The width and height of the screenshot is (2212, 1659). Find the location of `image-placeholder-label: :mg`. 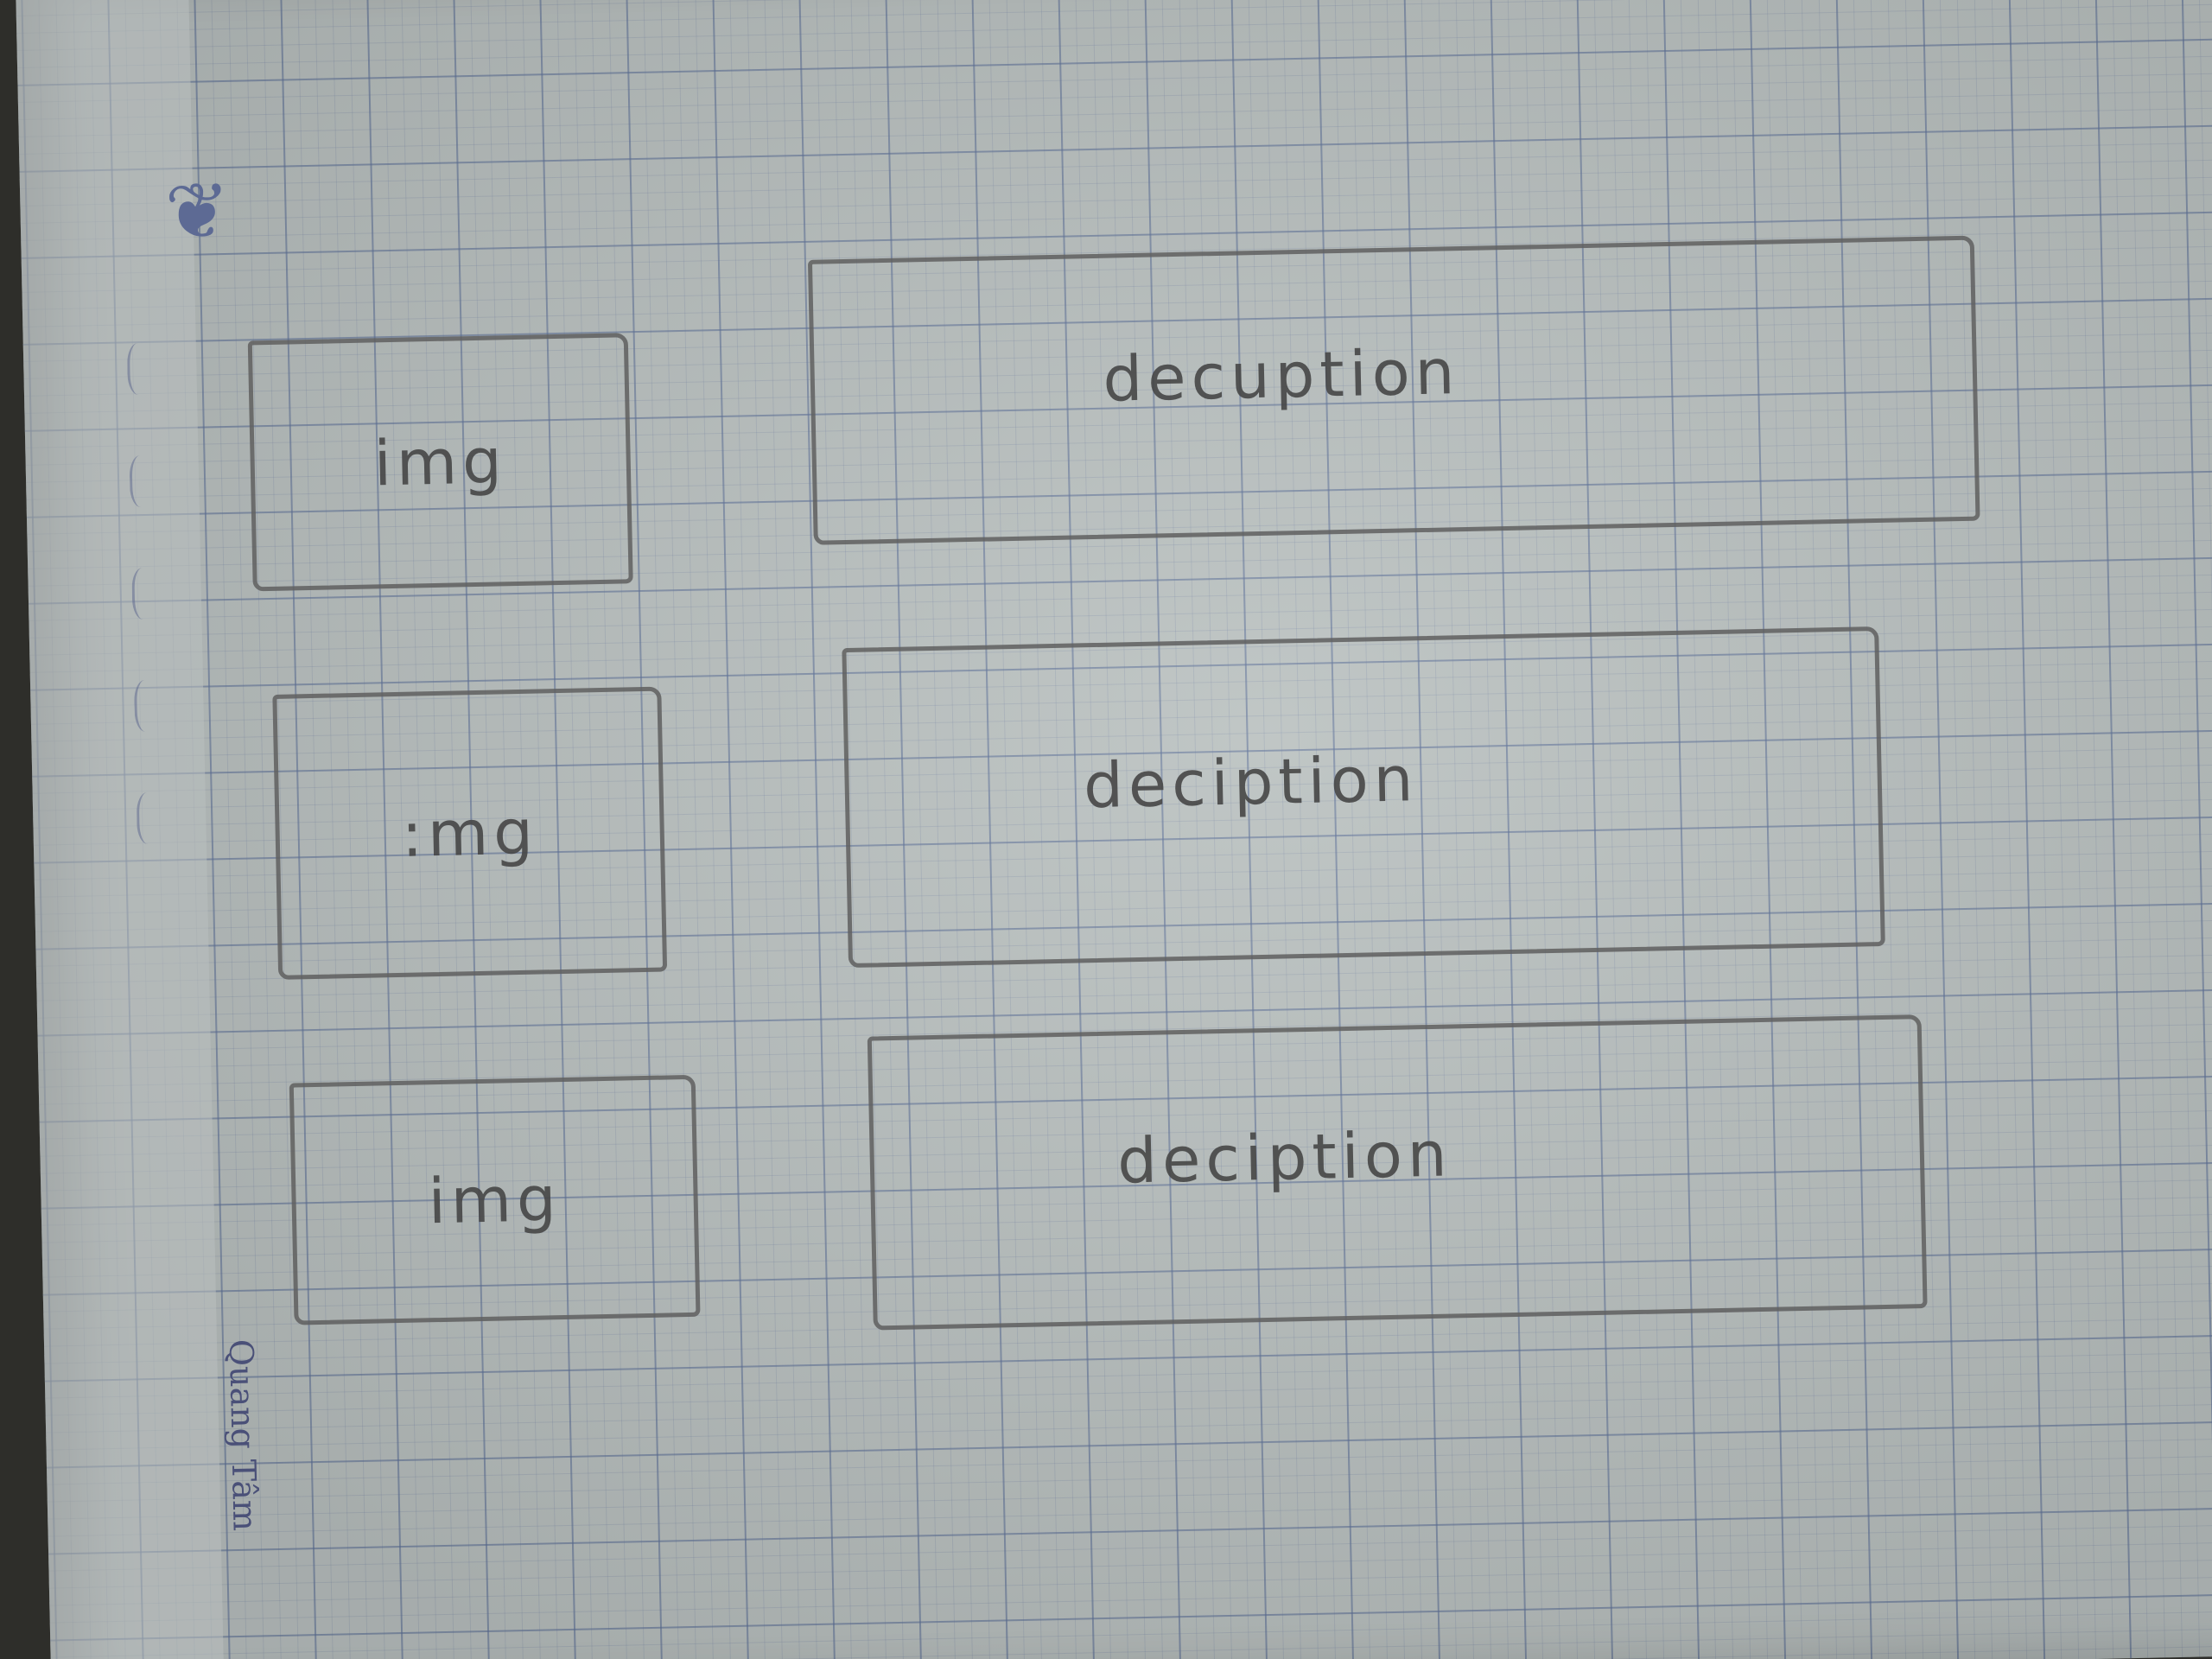

image-placeholder-label: :mg is located at coordinates (469, 833).